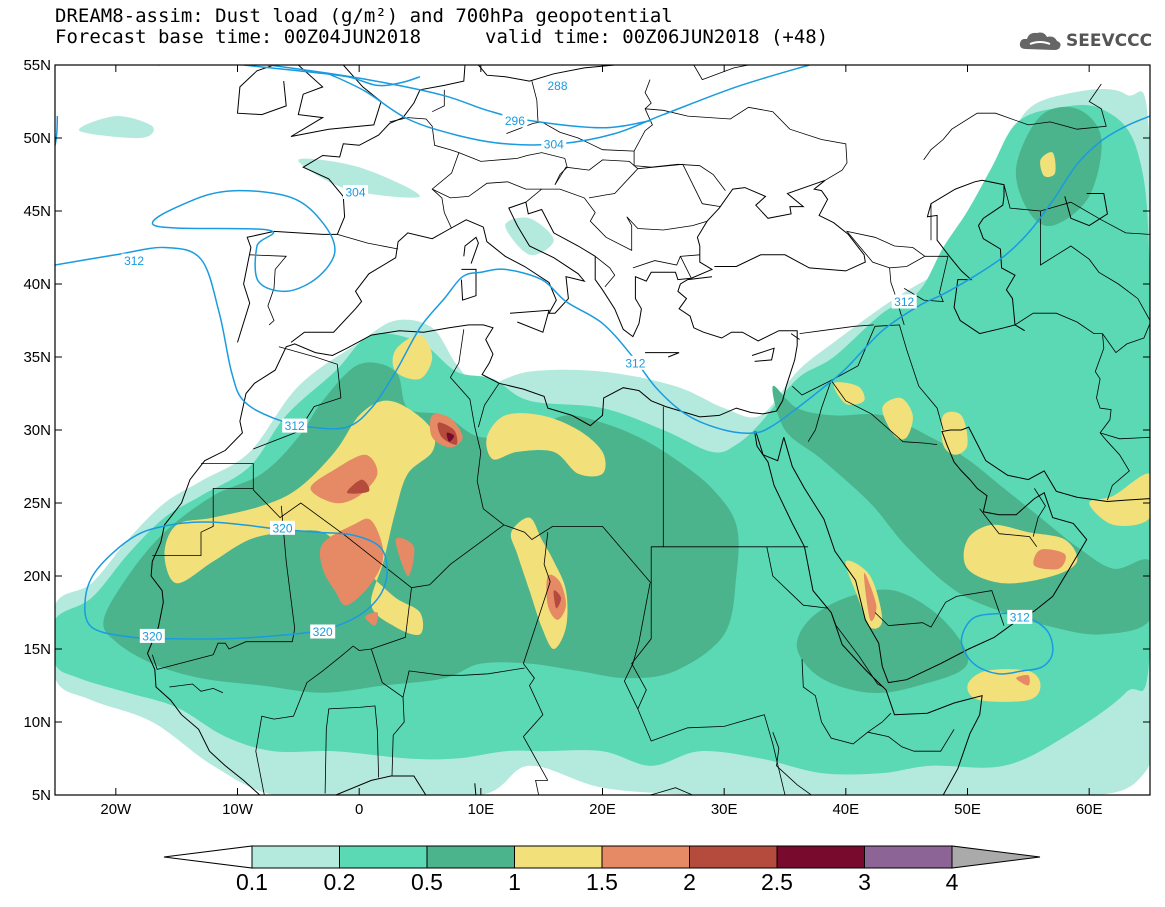  I want to click on lon-tick-label-8: 60E, so click(1089, 809).